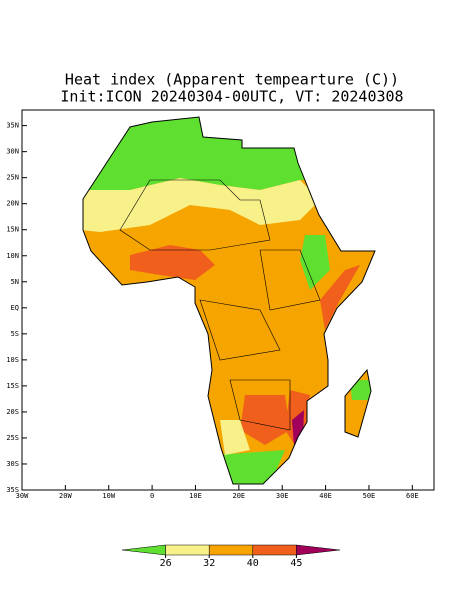  I want to click on title-line1: Heat index (Apparent tempearture (C)), so click(232, 80).